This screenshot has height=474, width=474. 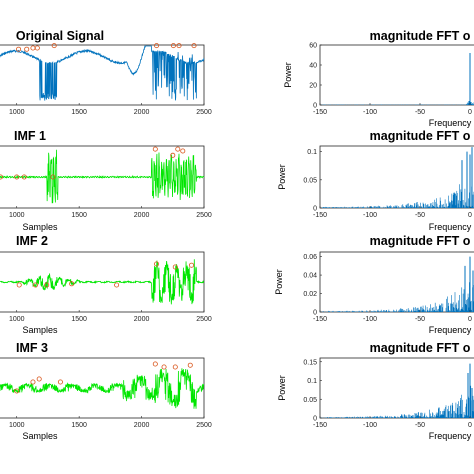 I want to click on panel-imf-3: IMF 3 1000 1500 2000 2500 Samples, so click(x=106, y=391).